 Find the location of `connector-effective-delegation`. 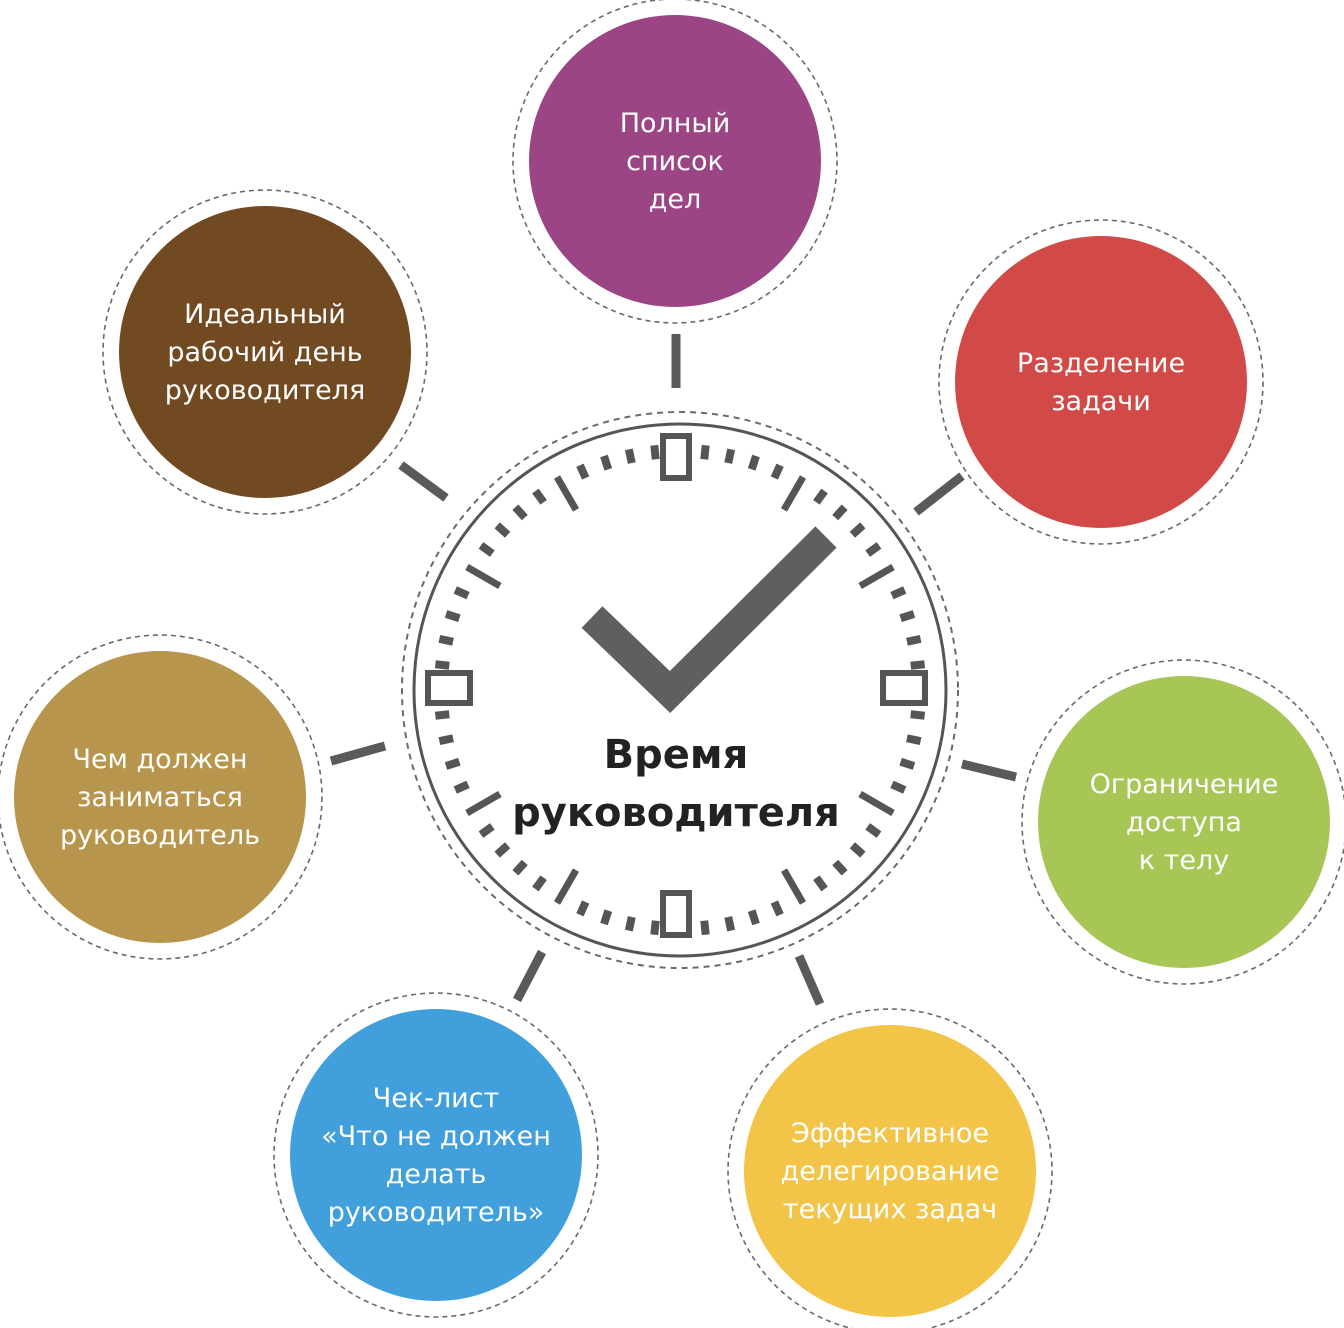

connector-effective-delegation is located at coordinates (809, 980).